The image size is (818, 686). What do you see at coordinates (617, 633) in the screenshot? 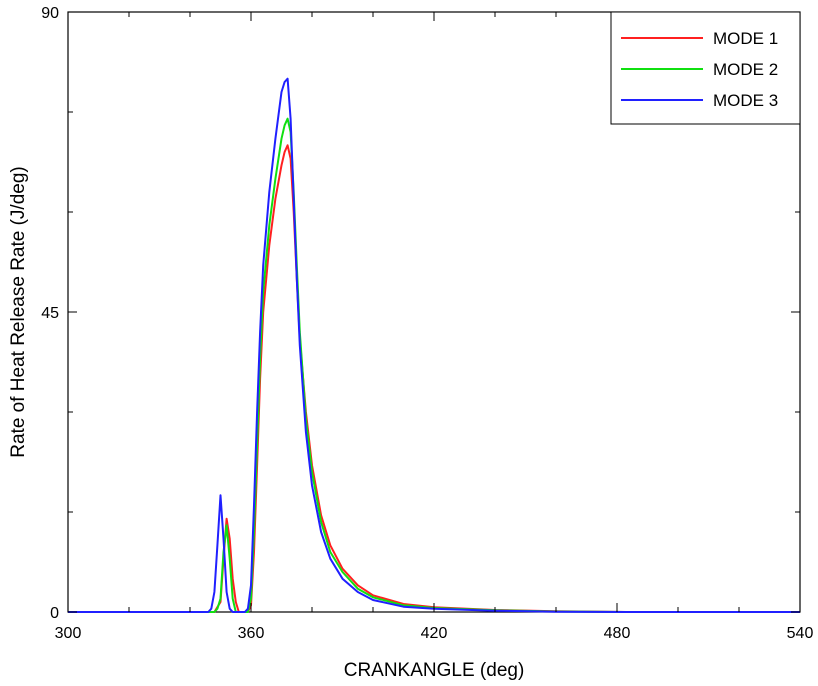
I see `x-tick-label: 480` at bounding box center [617, 633].